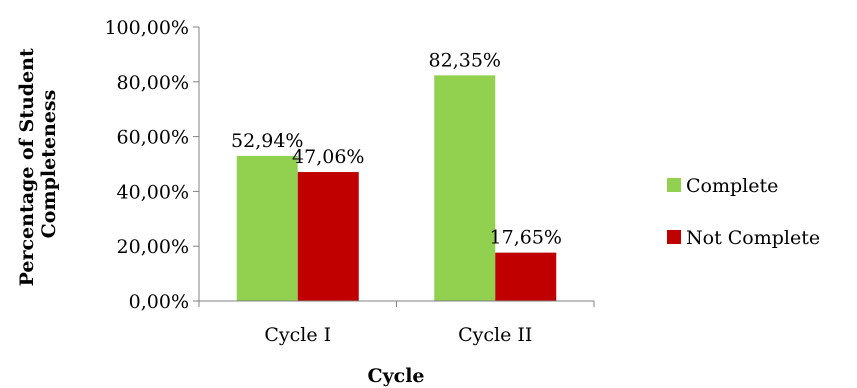 This screenshot has height=388, width=857. Describe the element at coordinates (495, 335) in the screenshot. I see `x-tick-label: Cycle II` at that location.